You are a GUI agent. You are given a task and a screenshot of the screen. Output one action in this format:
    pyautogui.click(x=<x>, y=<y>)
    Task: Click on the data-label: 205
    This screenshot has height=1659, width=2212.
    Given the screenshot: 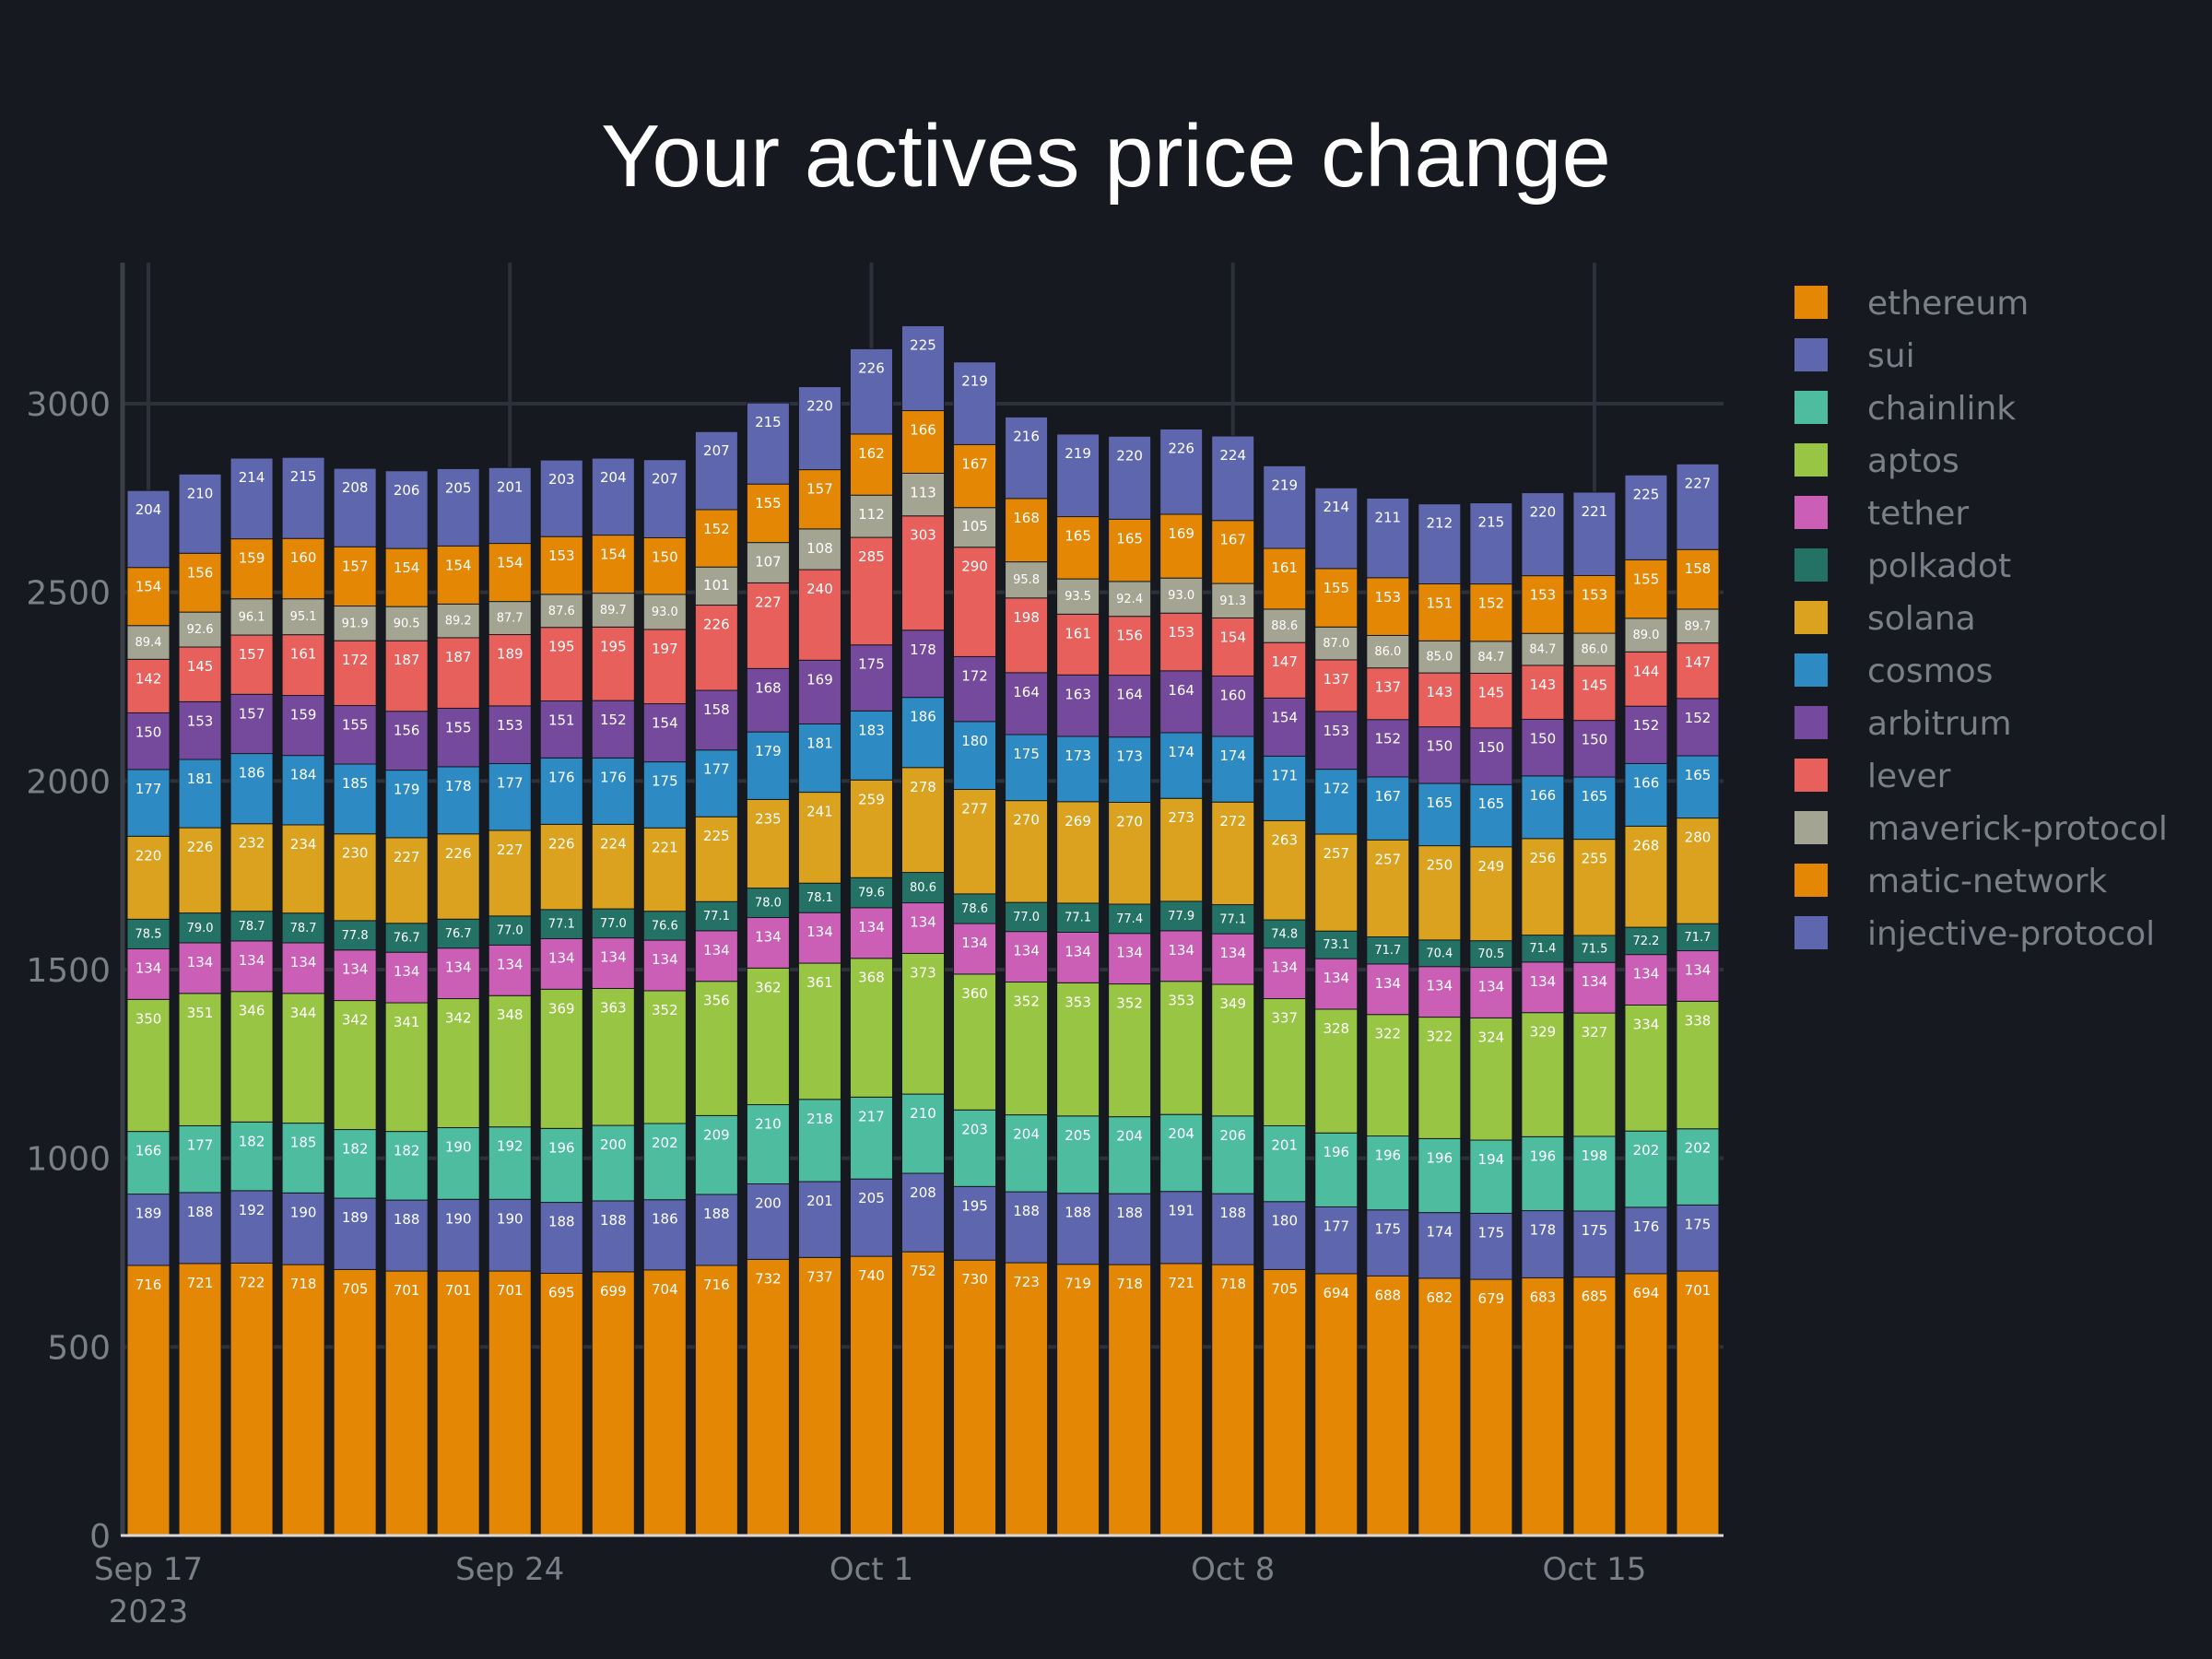 What is the action you would take?
    pyautogui.click(x=1078, y=1135)
    